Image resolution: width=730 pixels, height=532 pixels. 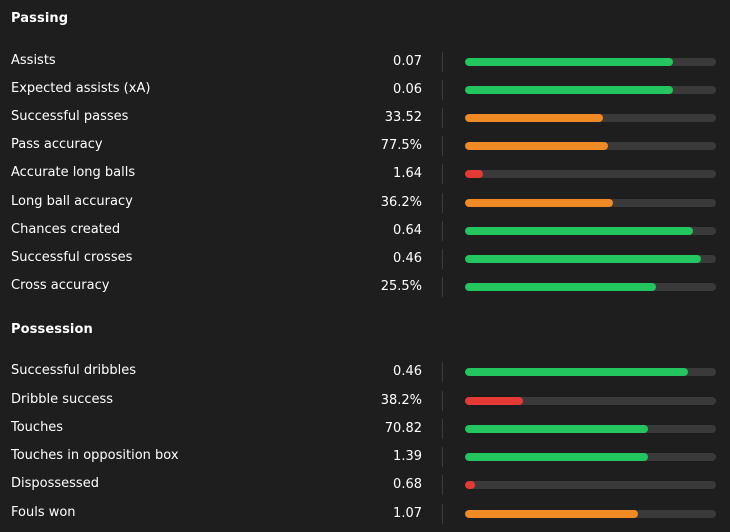 What do you see at coordinates (365, 118) in the screenshot?
I see `stat-row: Successful passes 33.52` at bounding box center [365, 118].